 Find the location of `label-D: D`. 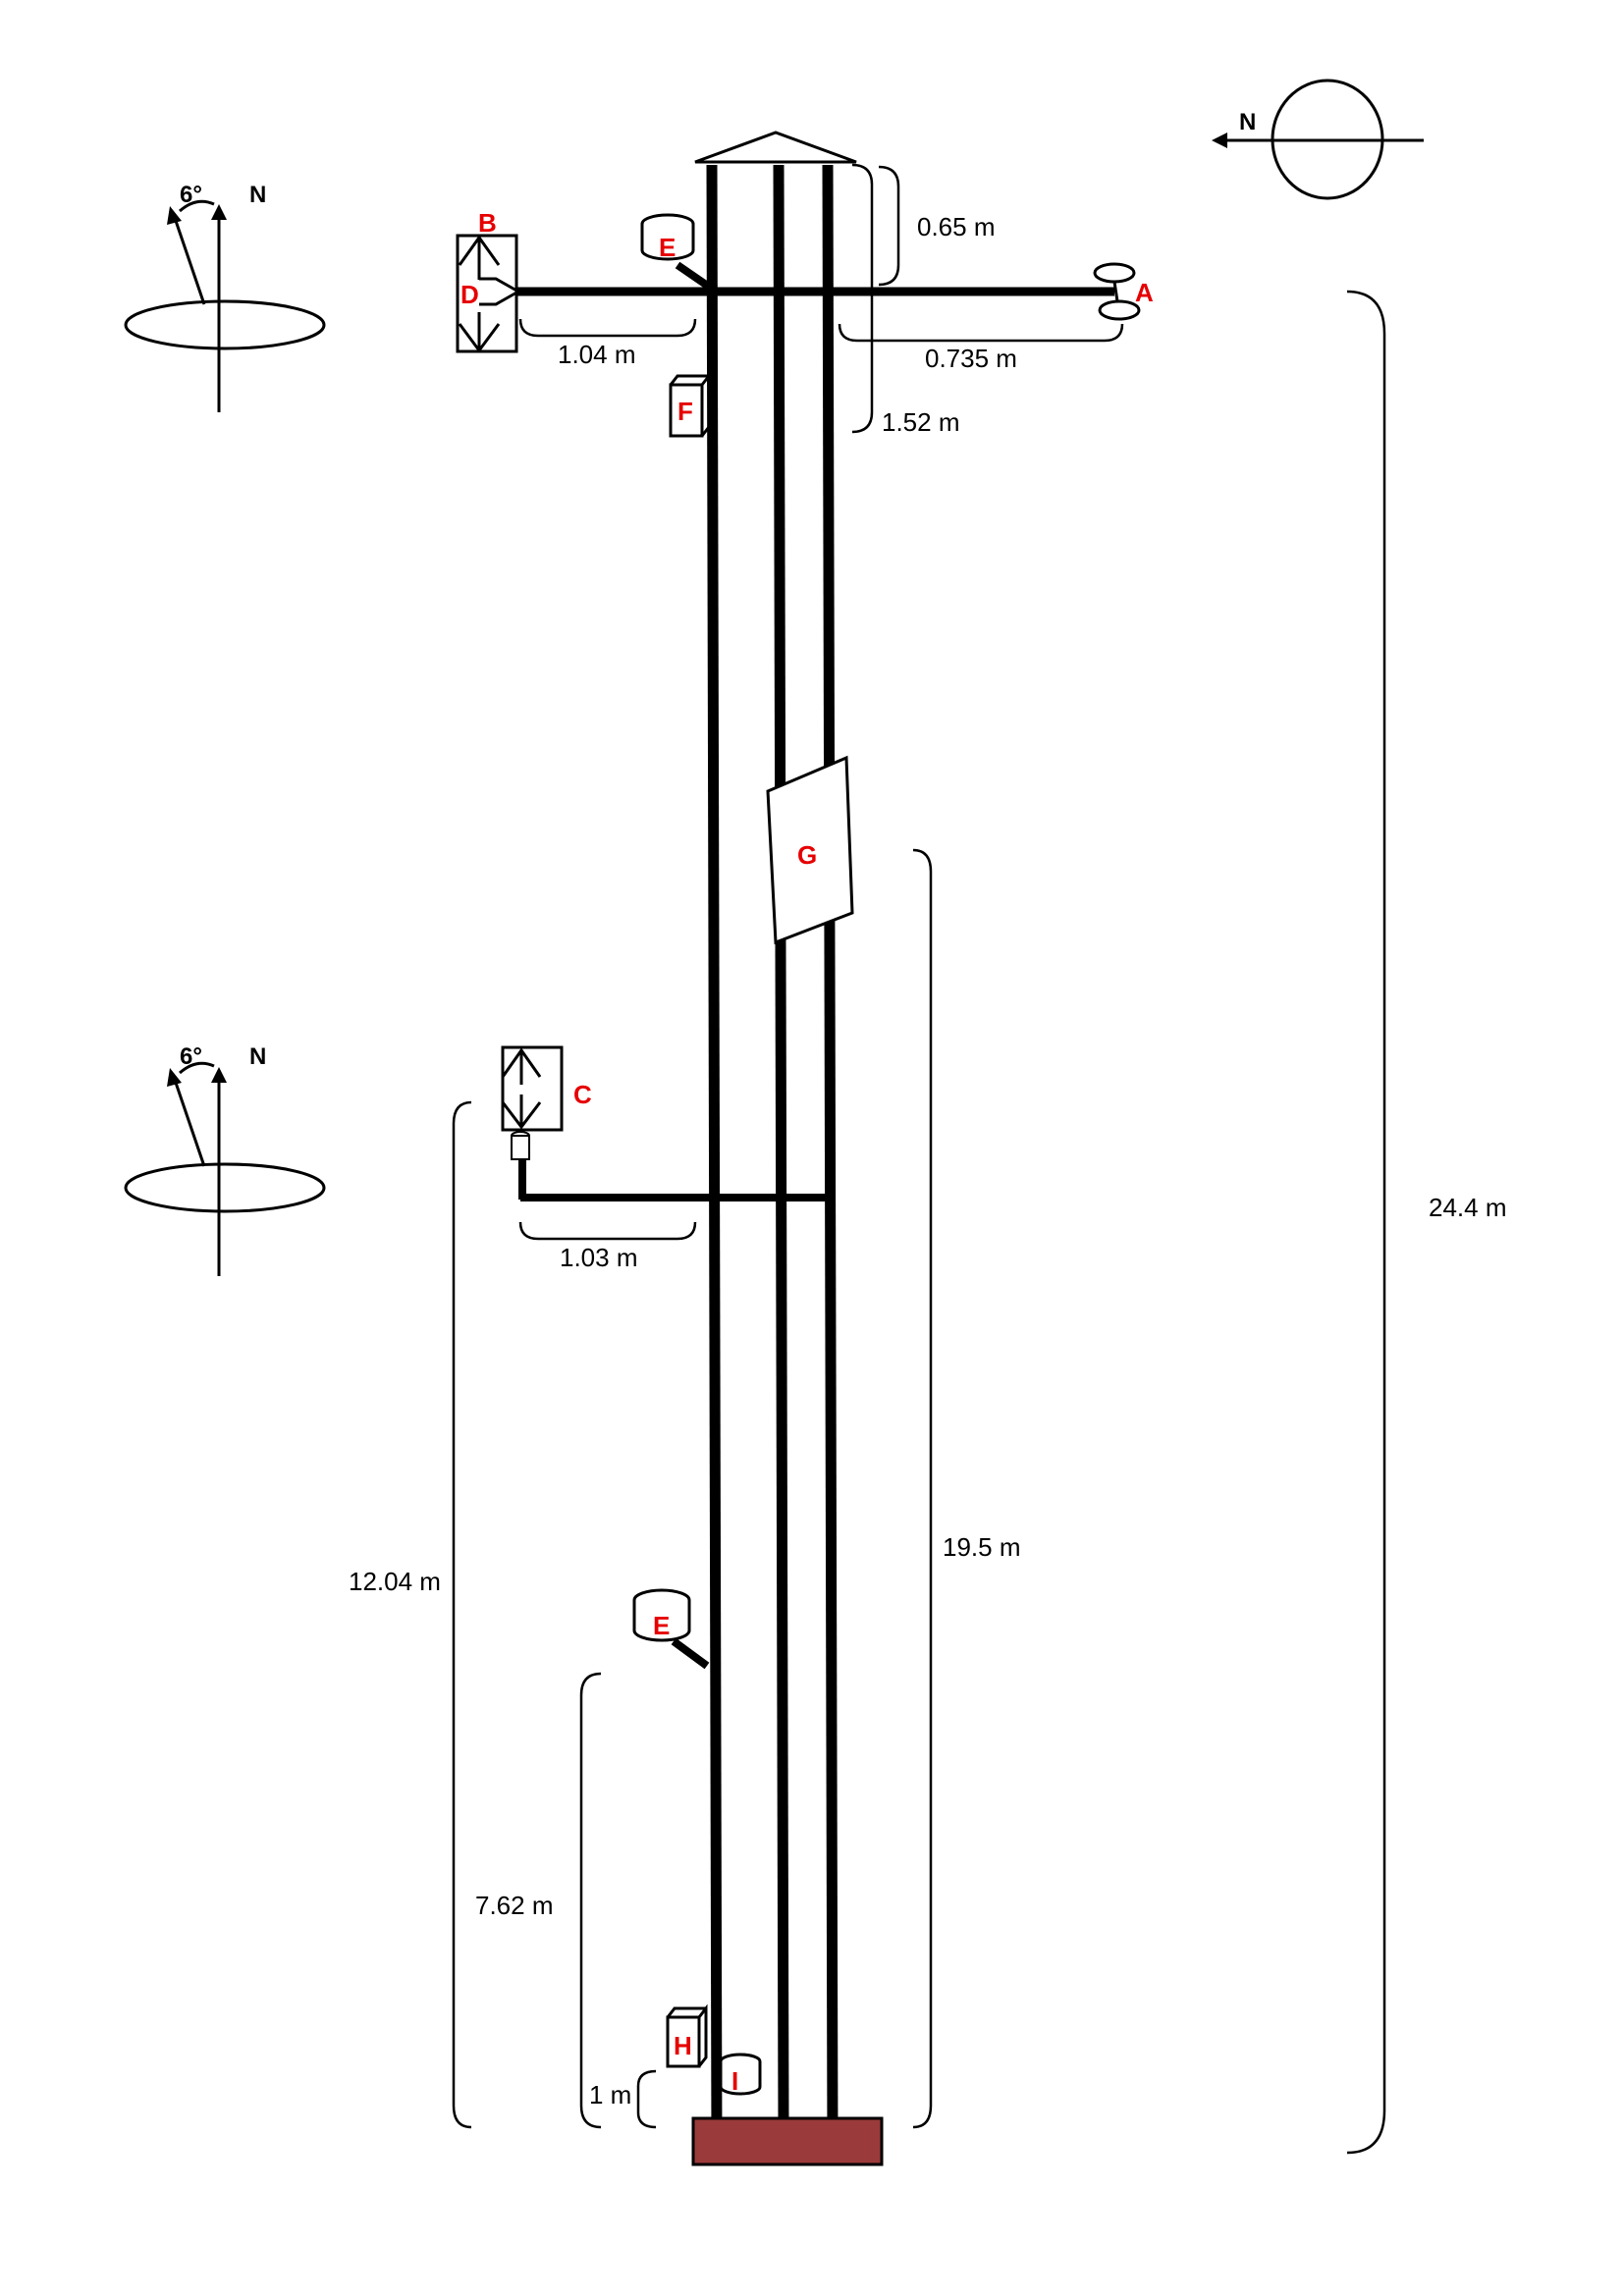

label-D: D is located at coordinates (469, 295).